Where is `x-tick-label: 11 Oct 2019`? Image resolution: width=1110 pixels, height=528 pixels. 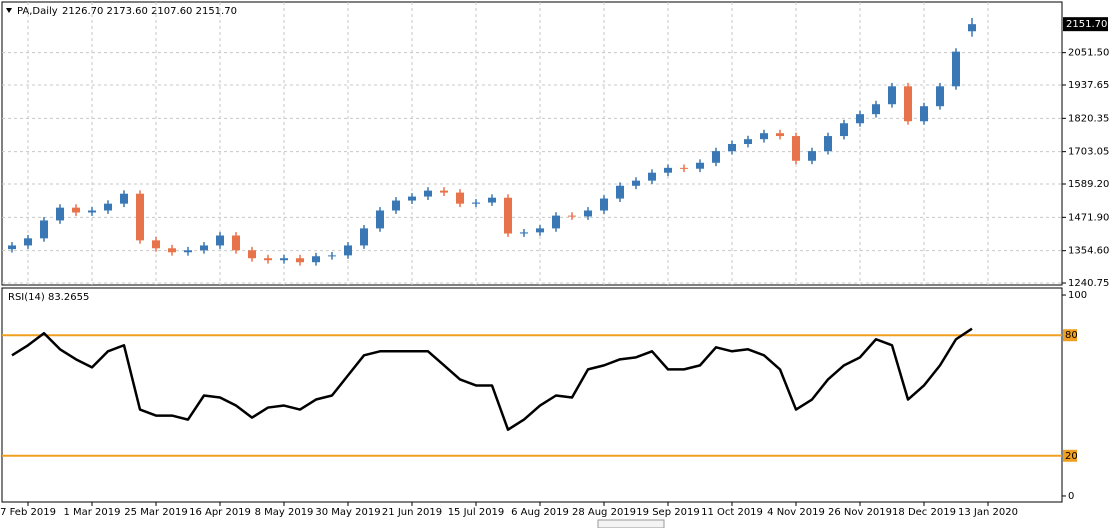
x-tick-label: 11 Oct 2019 is located at coordinates (732, 512).